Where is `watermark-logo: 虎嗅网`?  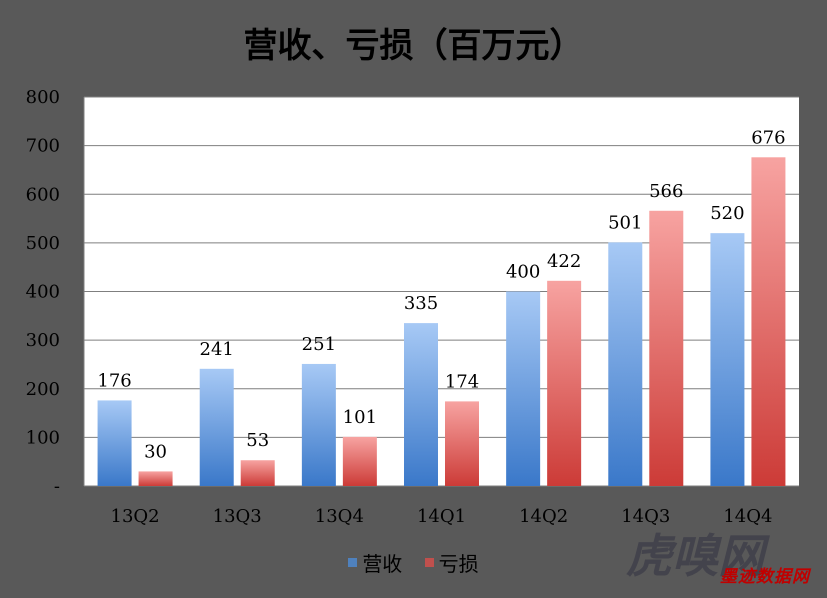 watermark-logo: 虎嗅网 is located at coordinates (695, 556).